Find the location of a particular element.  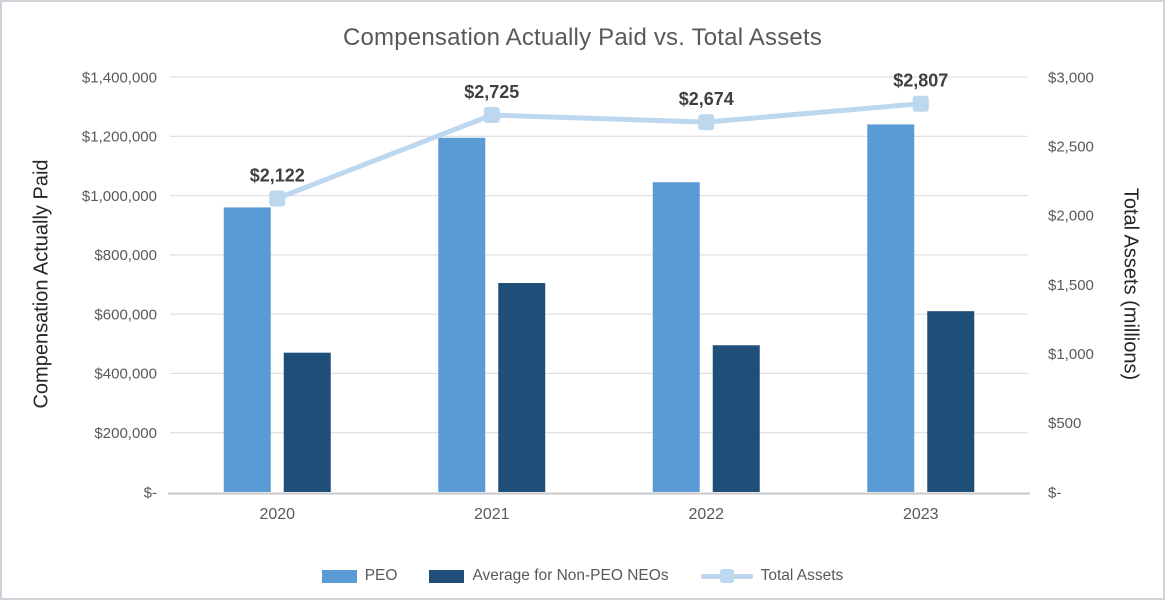

data-label-2020: $2,122 is located at coordinates (277, 175).